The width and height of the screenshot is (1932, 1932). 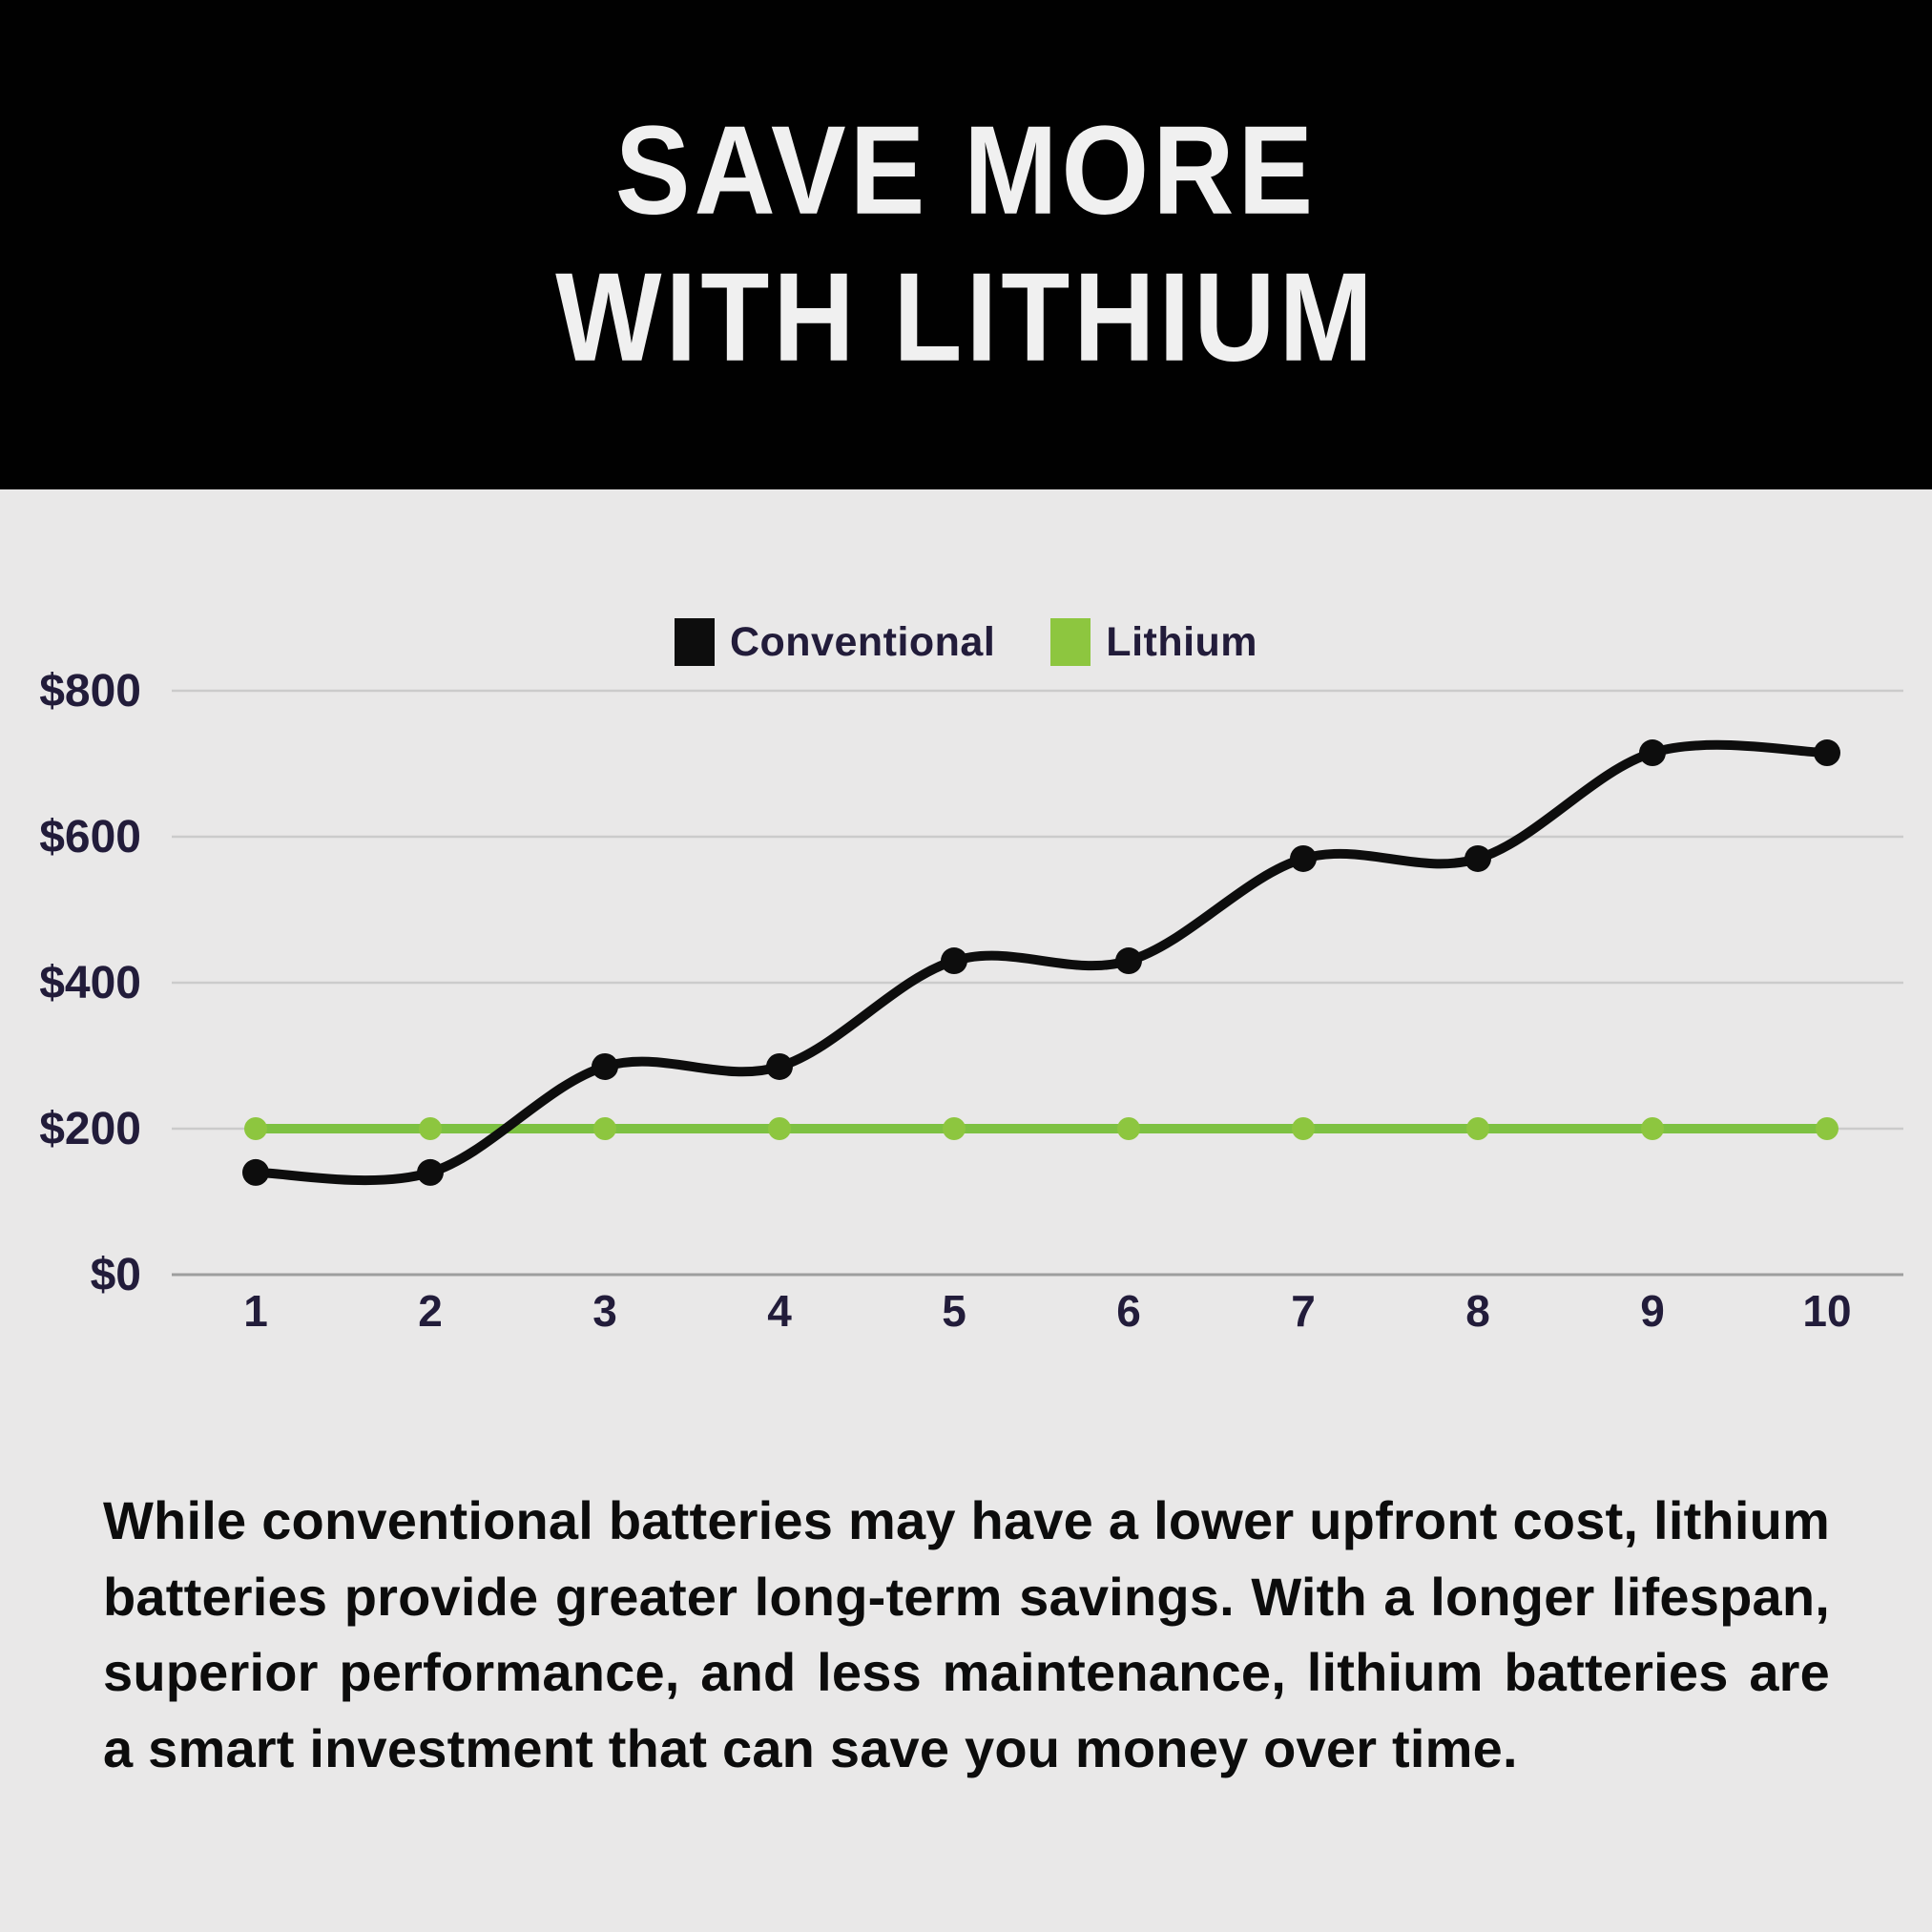 What do you see at coordinates (116, 1275) in the screenshot?
I see `y-tick-label: $0` at bounding box center [116, 1275].